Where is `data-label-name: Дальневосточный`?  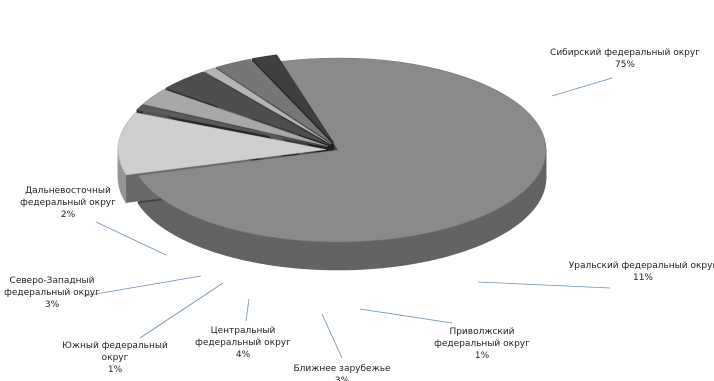 data-label-name: Дальневосточный is located at coordinates (68, 191).